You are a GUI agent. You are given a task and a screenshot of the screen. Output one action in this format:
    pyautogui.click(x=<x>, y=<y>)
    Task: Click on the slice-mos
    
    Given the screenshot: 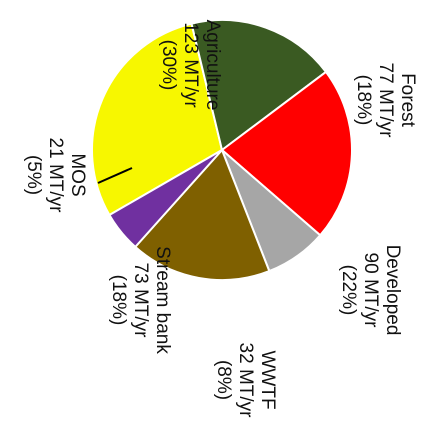 What is the action you would take?
    pyautogui.click(x=165, y=199)
    